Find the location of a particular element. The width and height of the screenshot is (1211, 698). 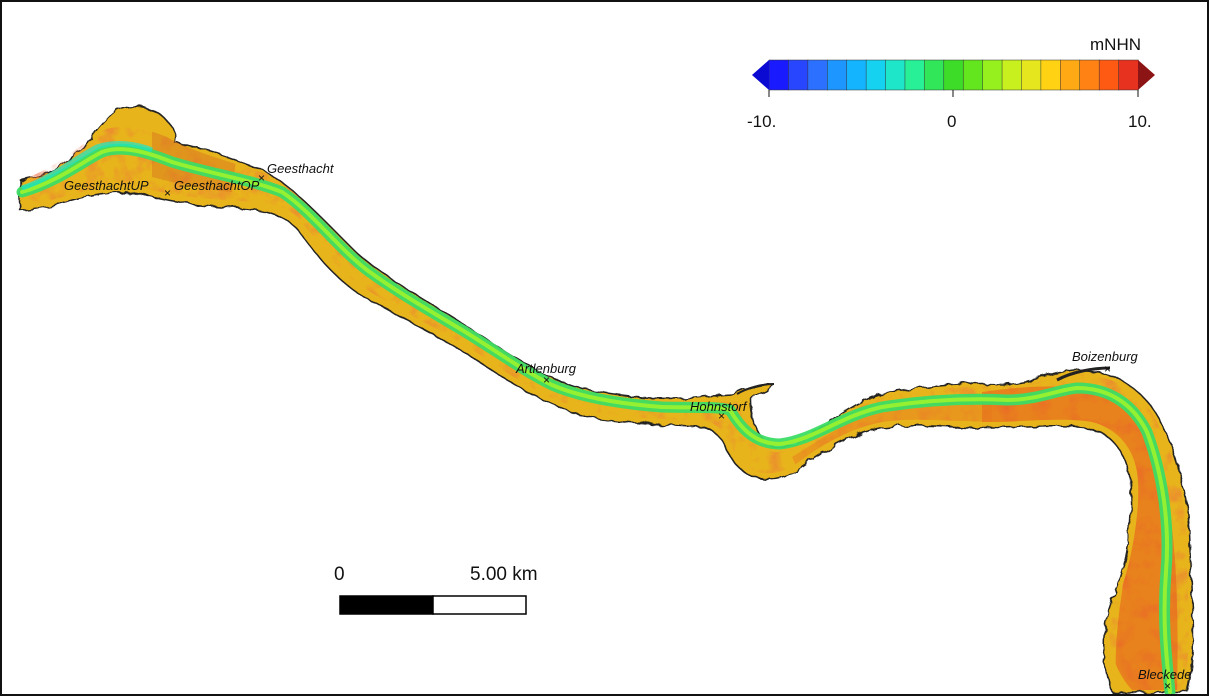

legend-under-arrow is located at coordinates (760, 75).